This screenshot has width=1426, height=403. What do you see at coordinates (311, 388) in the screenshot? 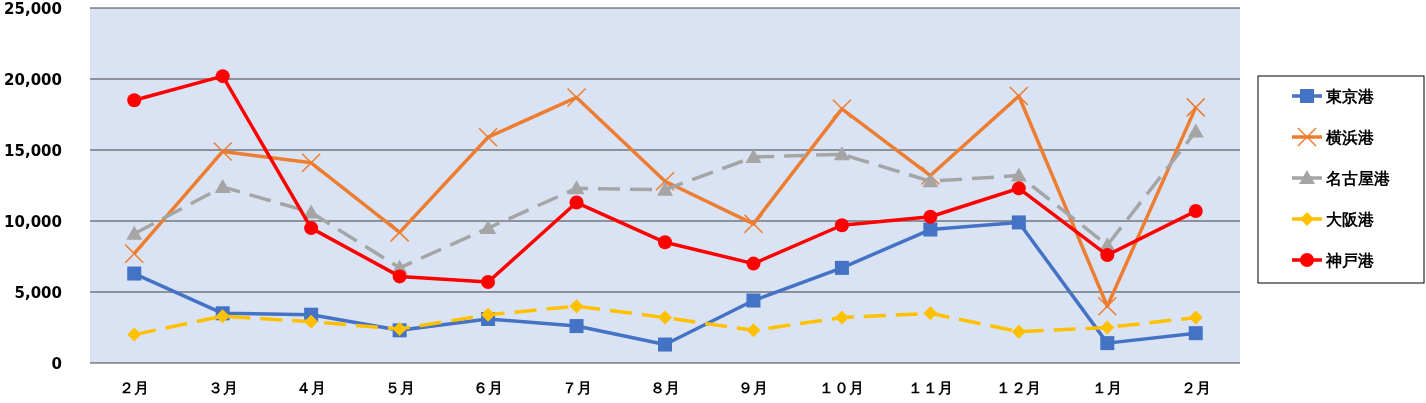
I see `x-tick-label: ４月` at bounding box center [311, 388].